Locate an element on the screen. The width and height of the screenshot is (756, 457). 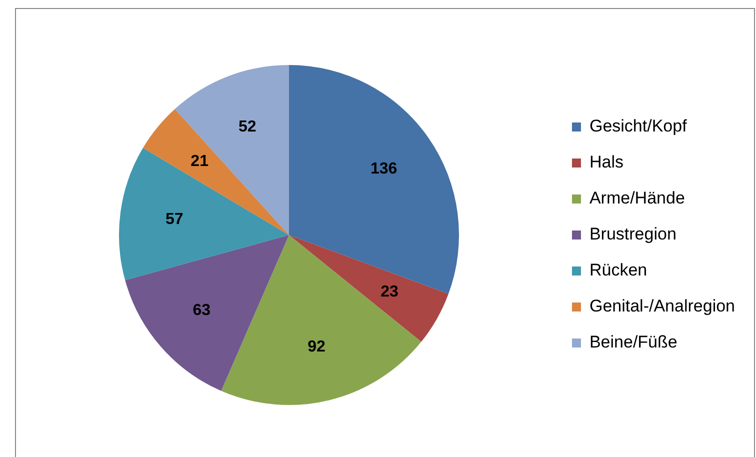
data-label: 63 is located at coordinates (201, 311).